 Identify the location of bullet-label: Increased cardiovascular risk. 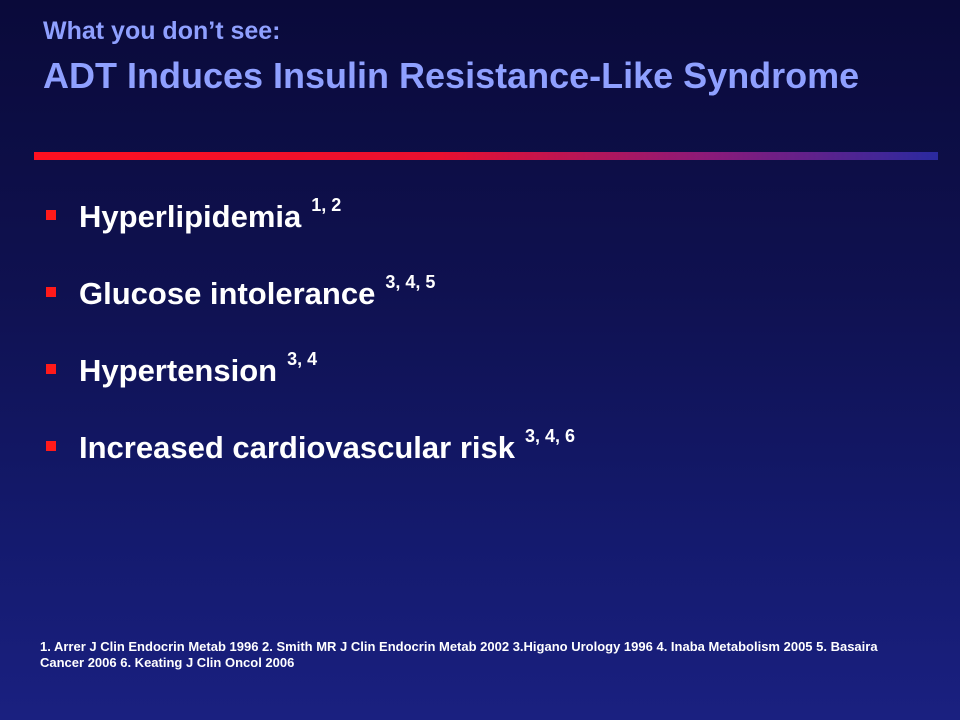
(297, 447).